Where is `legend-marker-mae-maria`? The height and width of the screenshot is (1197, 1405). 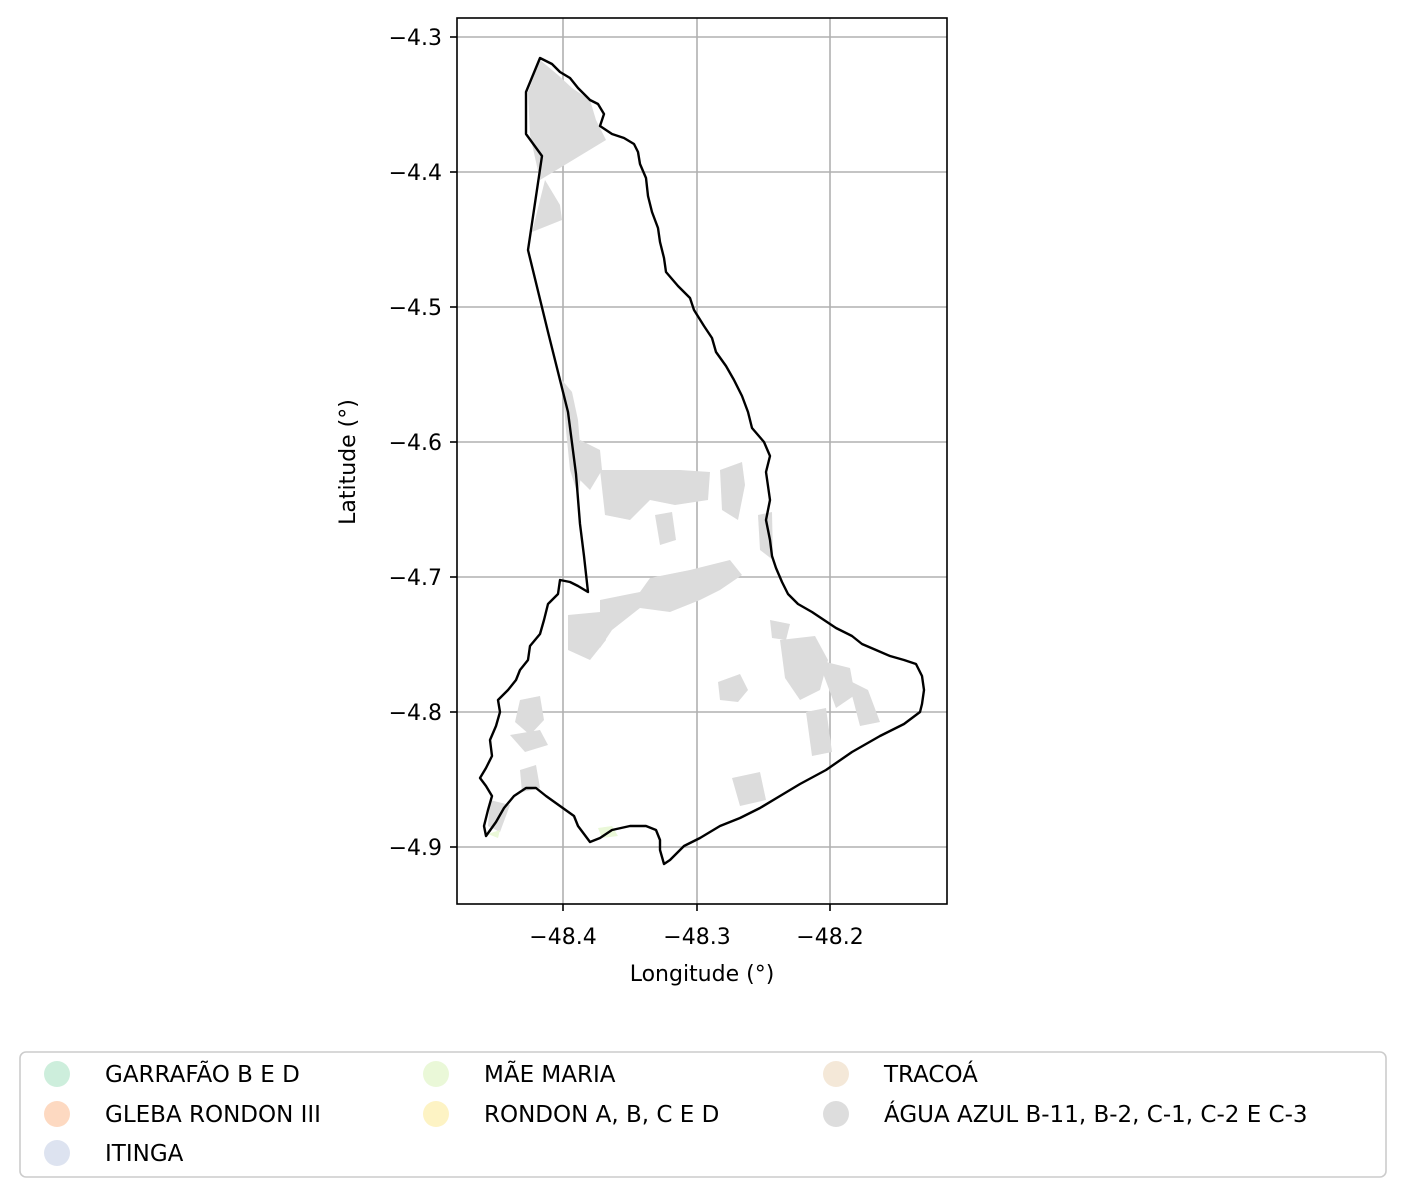
legend-marker-mae-maria is located at coordinates (436, 1074).